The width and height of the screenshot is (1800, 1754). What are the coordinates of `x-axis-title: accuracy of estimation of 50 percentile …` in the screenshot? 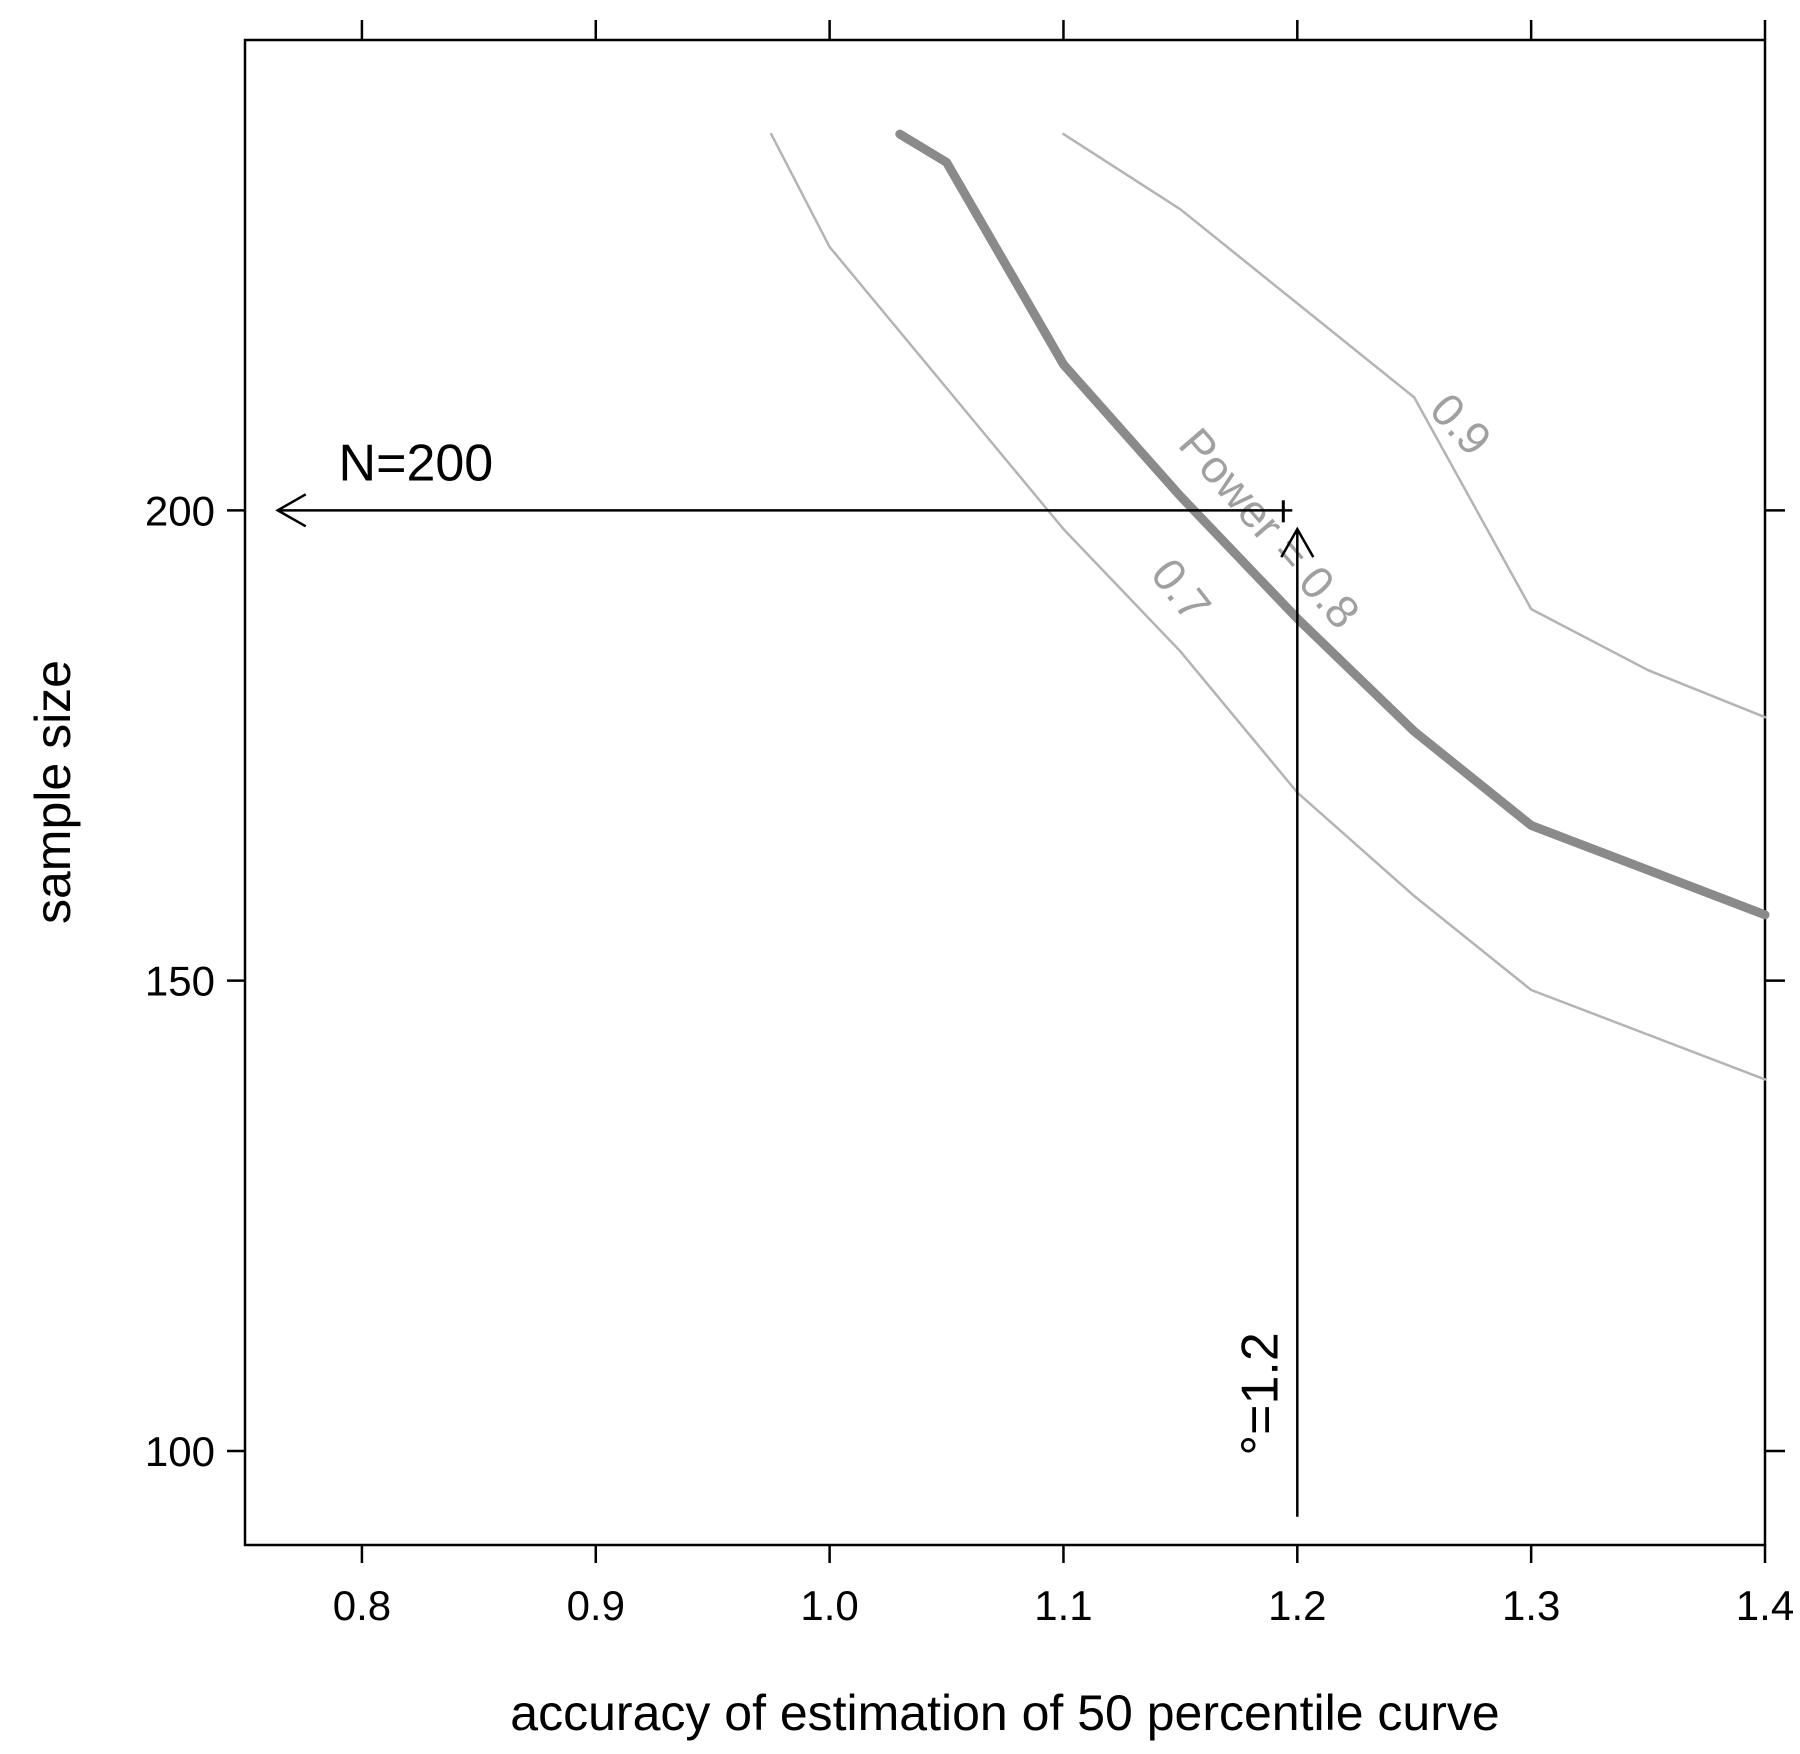 It's located at (1004, 1713).